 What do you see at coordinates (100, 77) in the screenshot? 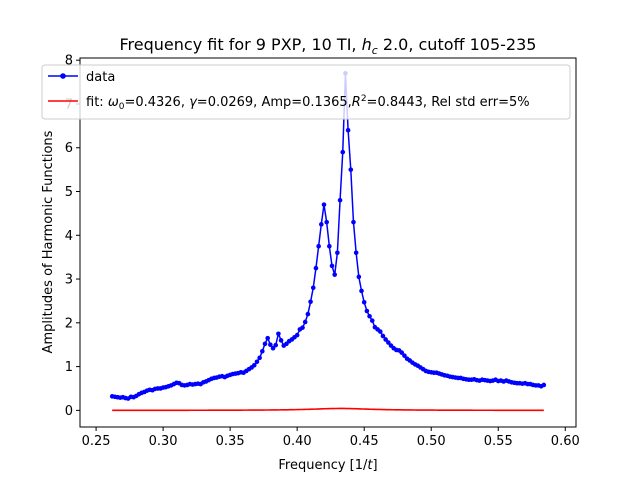
I see `legend-data-label: data` at bounding box center [100, 77].